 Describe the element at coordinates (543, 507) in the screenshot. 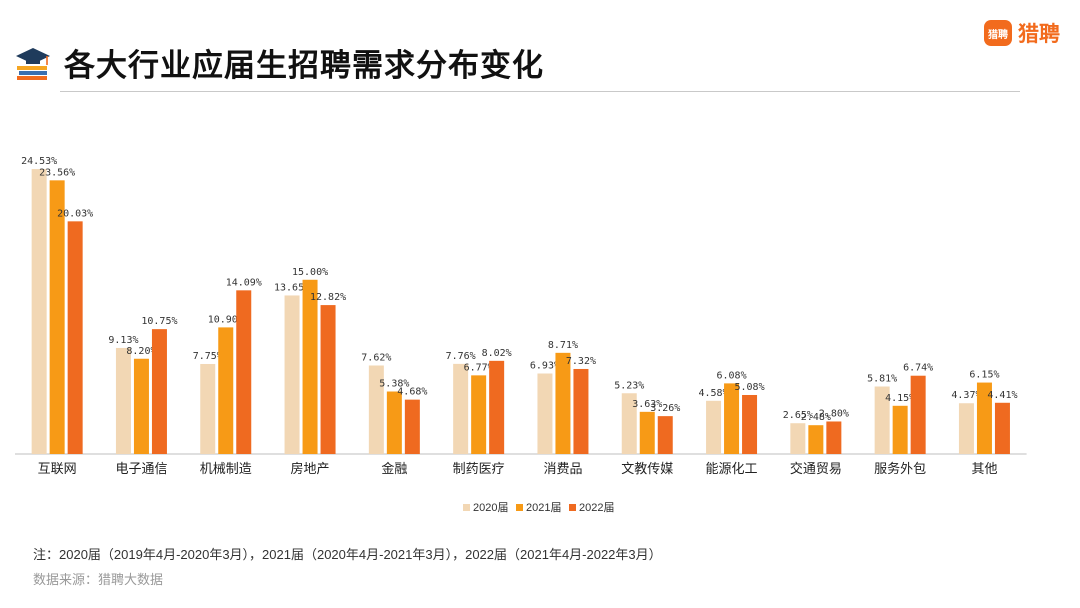

I see `legend-label: 2021届` at that location.